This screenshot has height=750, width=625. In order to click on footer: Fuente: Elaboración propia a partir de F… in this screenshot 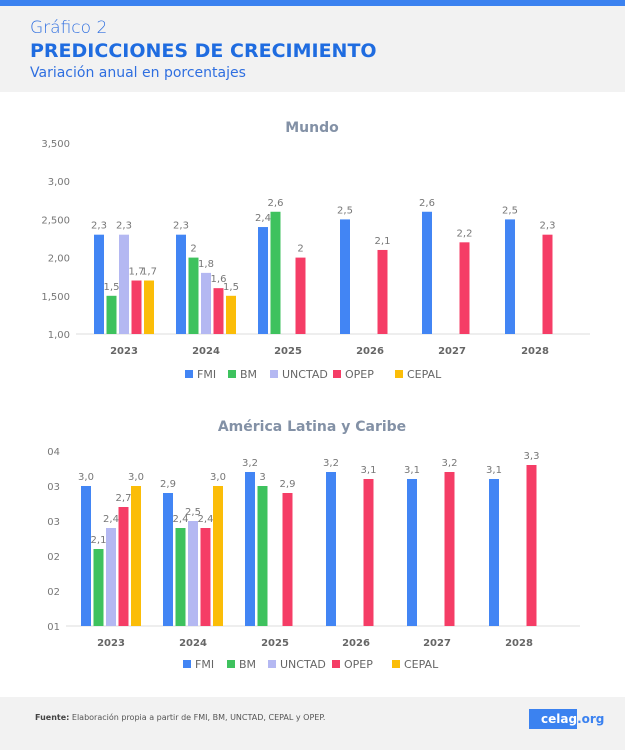, I will do `click(312, 723)`.